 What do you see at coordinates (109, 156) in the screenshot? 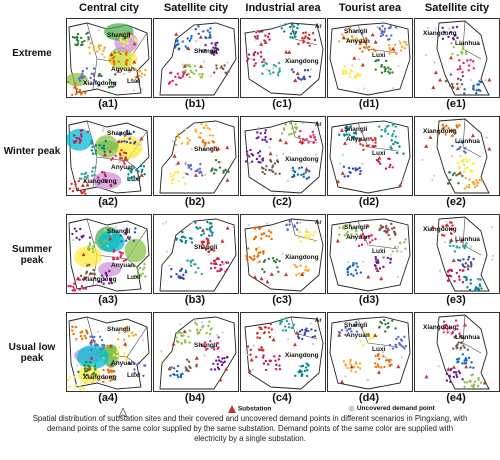
I see `map-panel: Shangli Anyuan Xiangdong Luxi` at bounding box center [109, 156].